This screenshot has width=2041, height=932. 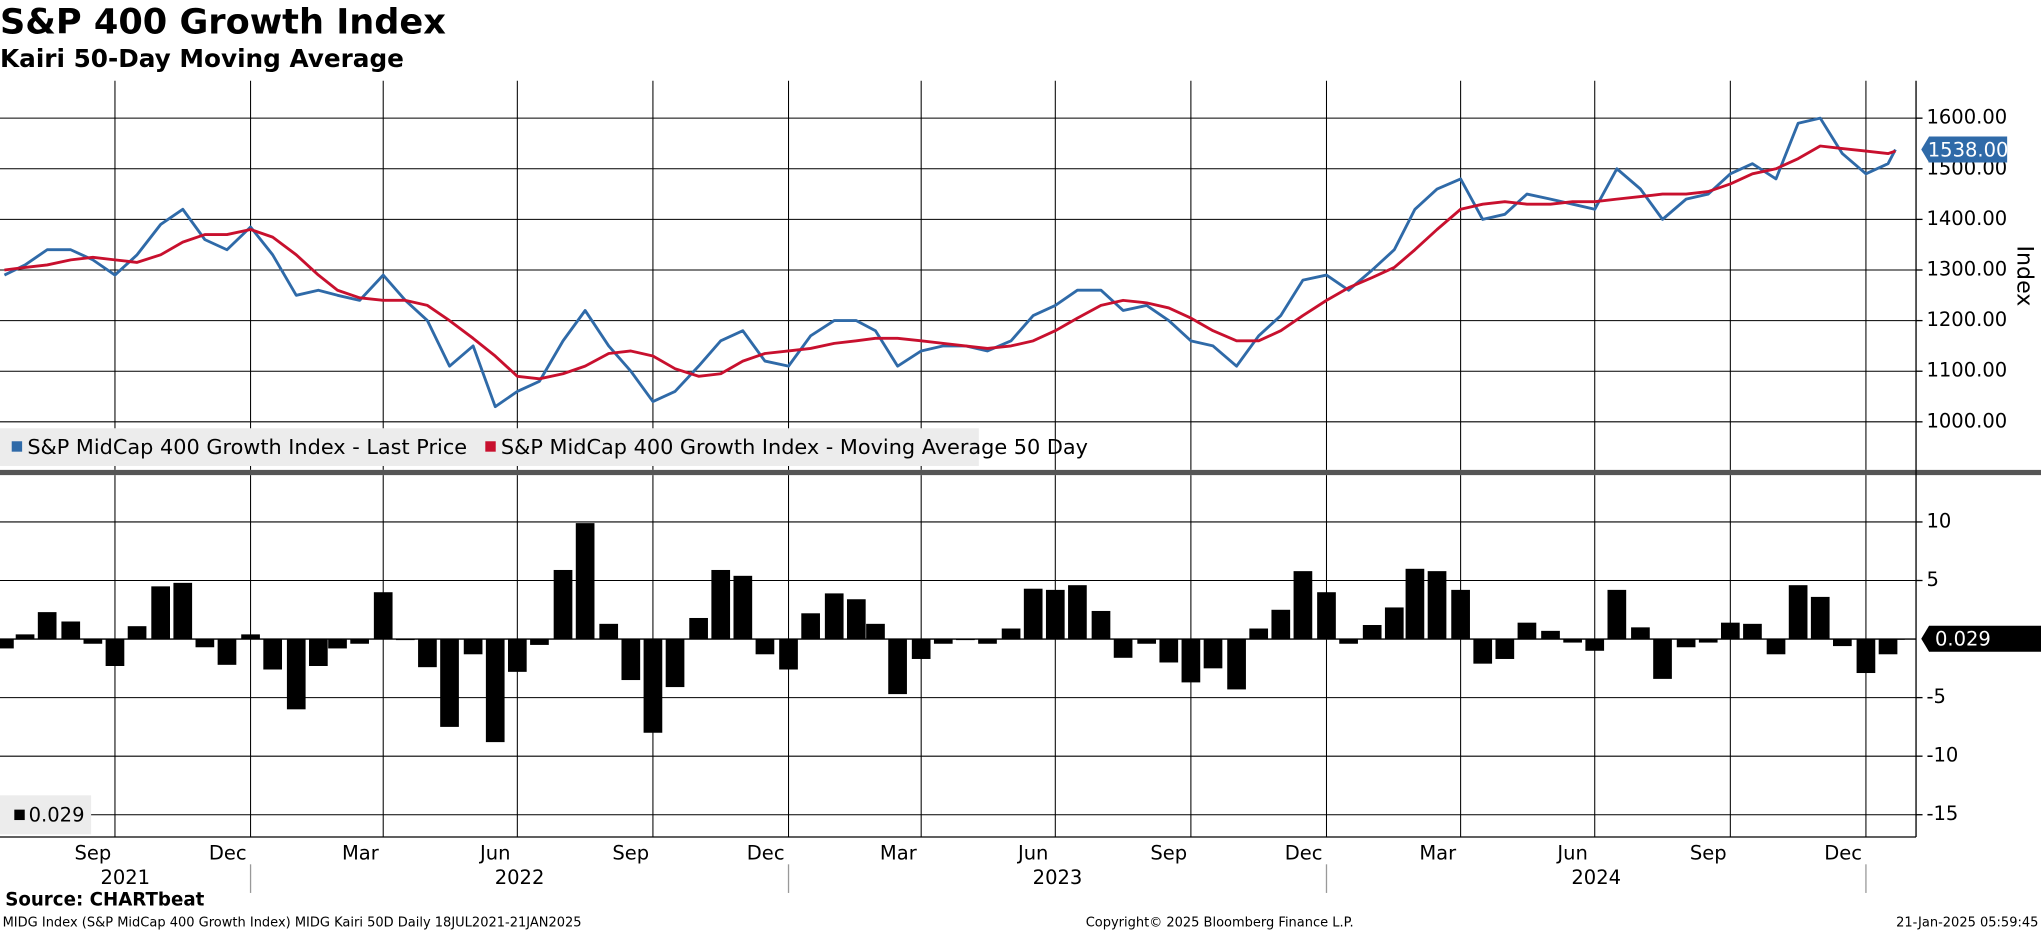 I want to click on last-value-marker: 1538.00, so click(x=1965, y=149).